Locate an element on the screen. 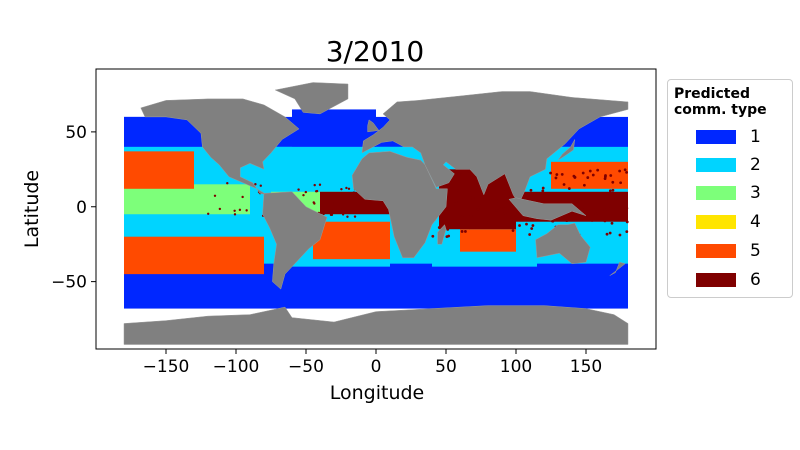 The height and width of the screenshot is (450, 800). land-africa is located at coordinates (399, 204).